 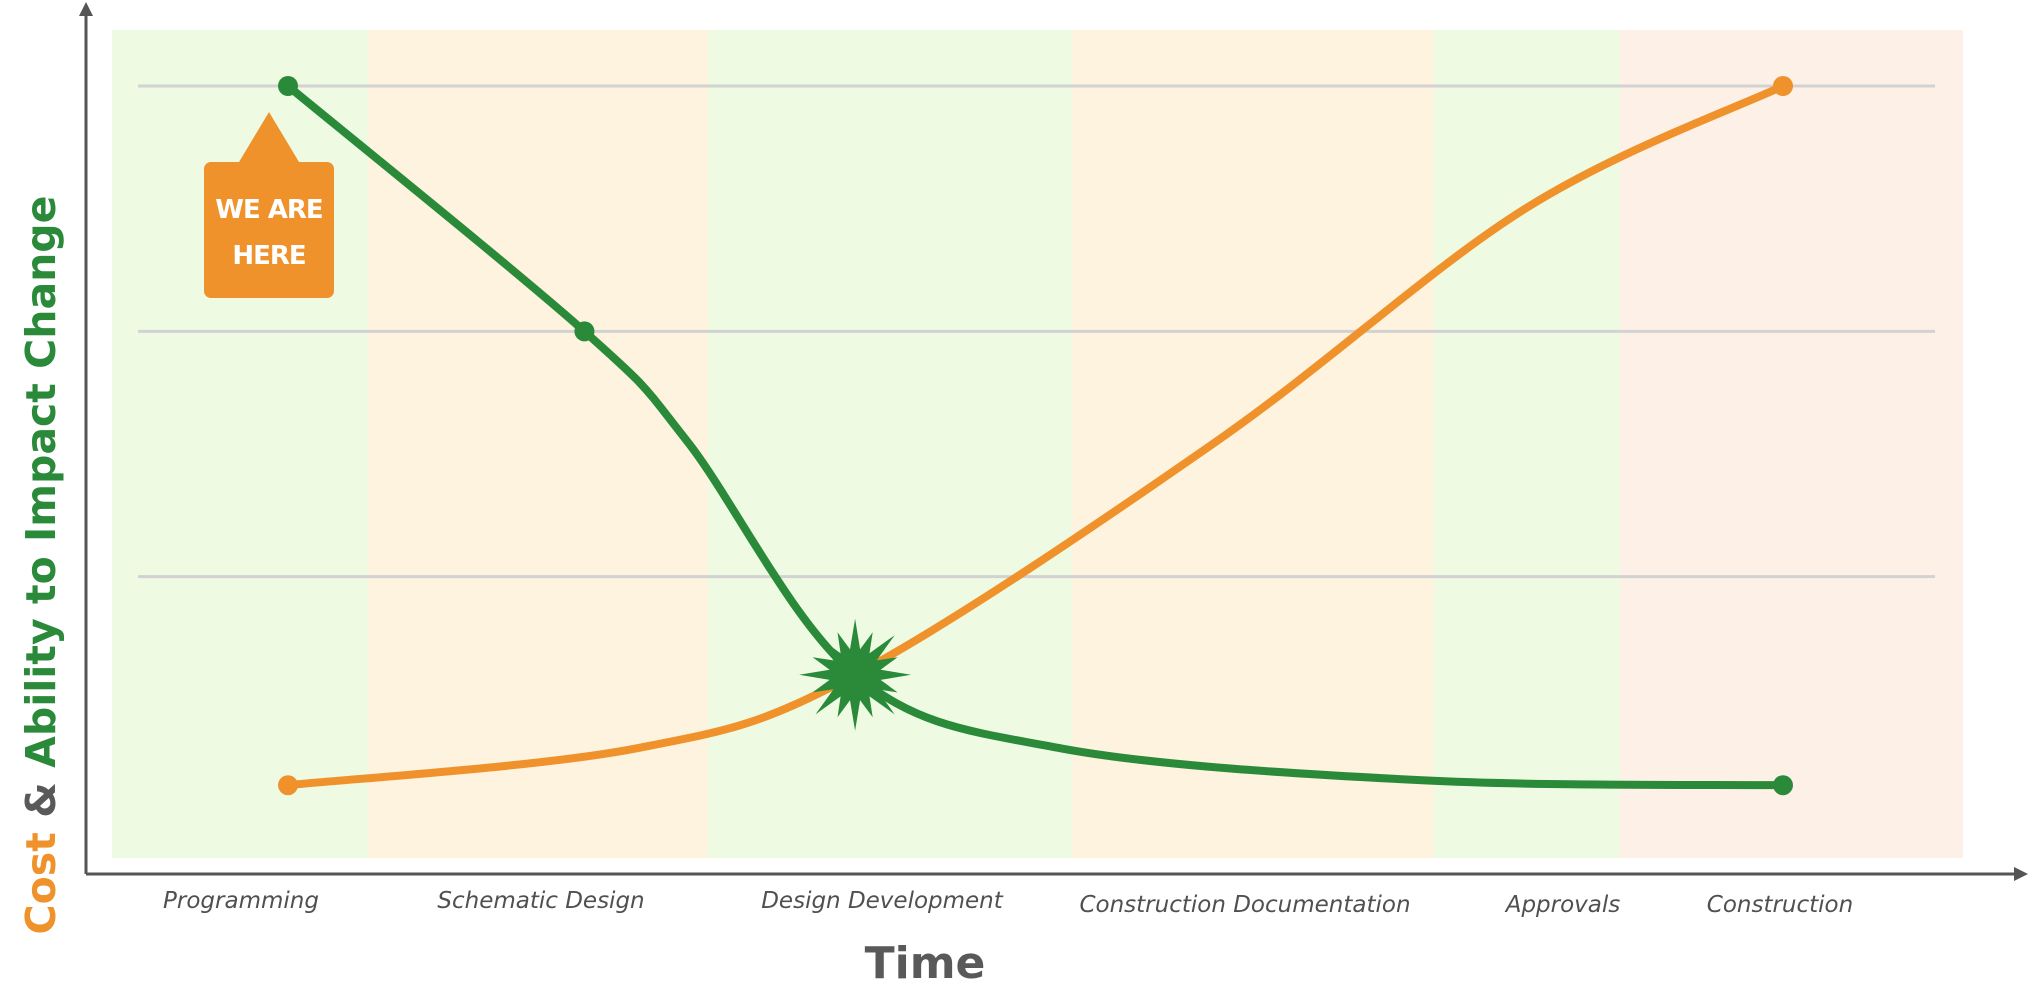 I want to click on y-axis-title: Cost & Ability to Impact Change, so click(x=41, y=565).